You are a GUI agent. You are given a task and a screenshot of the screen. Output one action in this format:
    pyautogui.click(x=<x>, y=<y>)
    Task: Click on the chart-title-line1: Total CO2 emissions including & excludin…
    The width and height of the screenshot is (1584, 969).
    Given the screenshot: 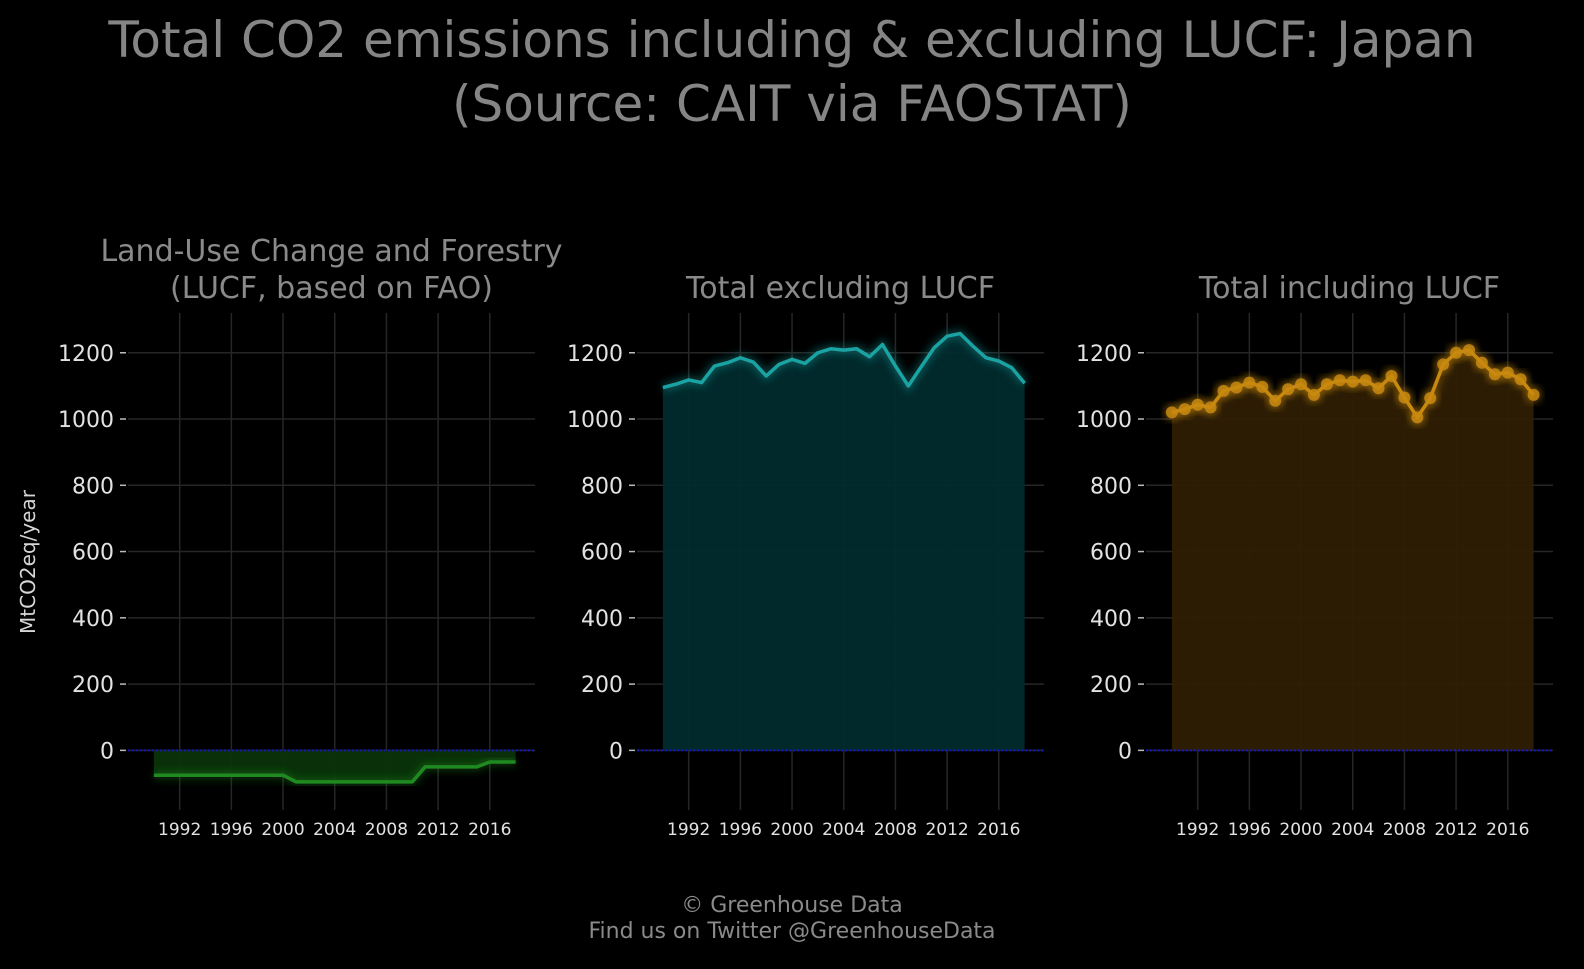 What is the action you would take?
    pyautogui.click(x=792, y=40)
    